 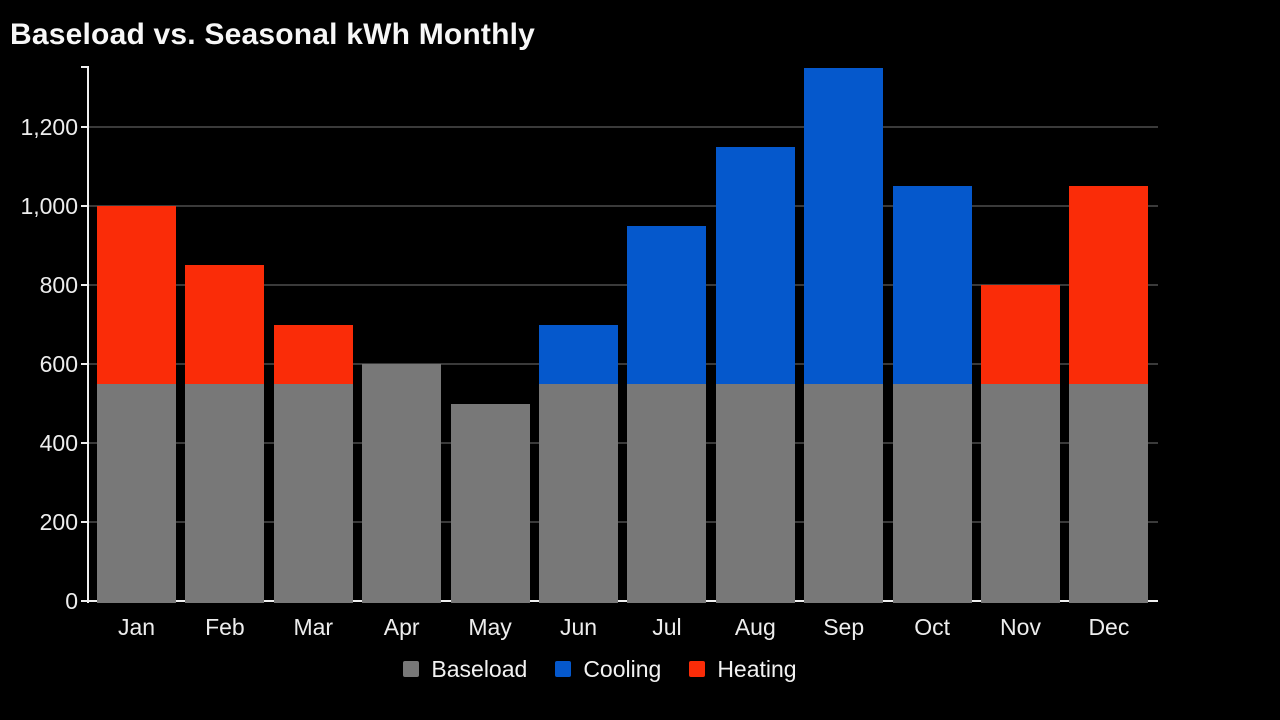 What do you see at coordinates (88, 334) in the screenshot?
I see `y-axis-line` at bounding box center [88, 334].